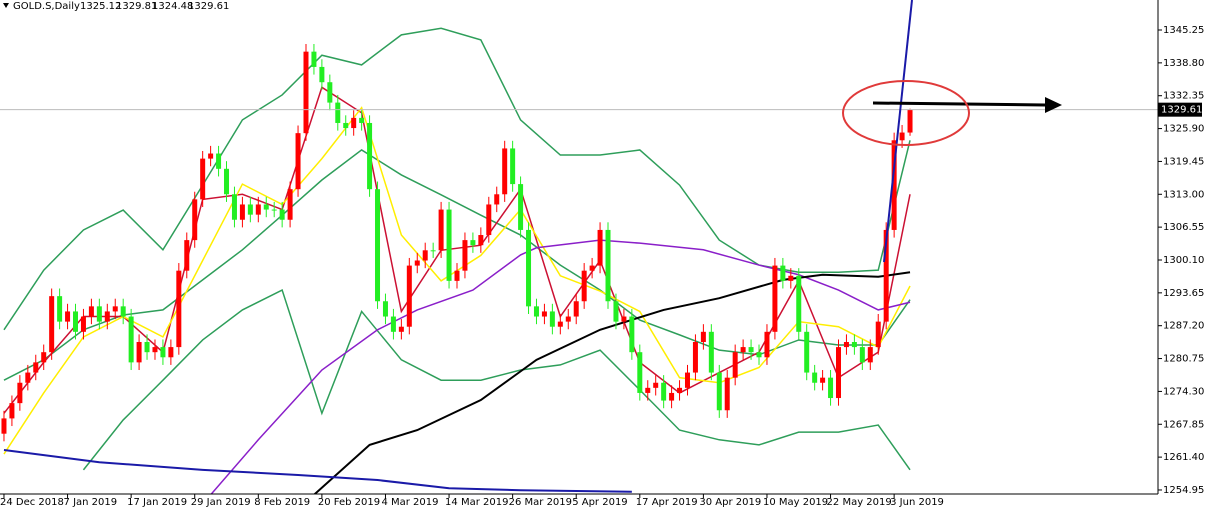 Image resolution: width=1206 pixels, height=512 pixels. Describe the element at coordinates (100, 6) in the screenshot. I see `header-open: 1325.12` at that location.